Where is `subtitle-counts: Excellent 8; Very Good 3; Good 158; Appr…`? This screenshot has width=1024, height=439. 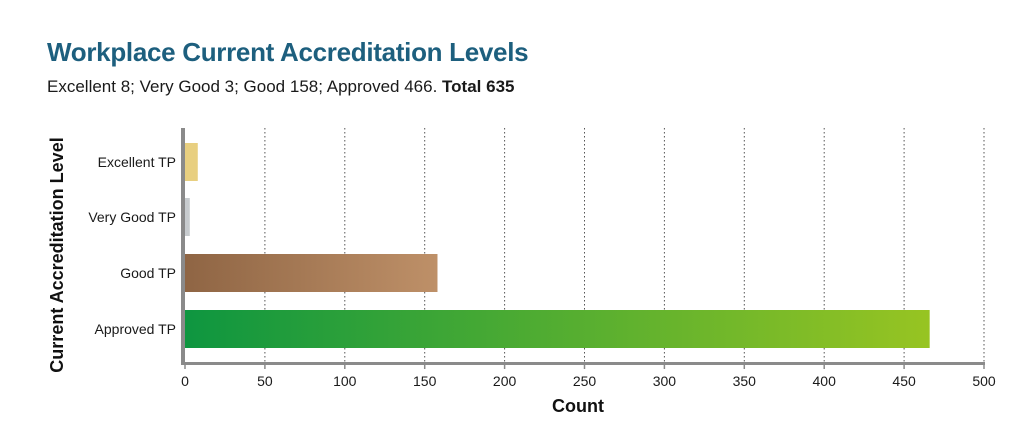 subtitle-counts: Excellent 8; Very Good 3; Good 158; Appr… is located at coordinates (245, 86).